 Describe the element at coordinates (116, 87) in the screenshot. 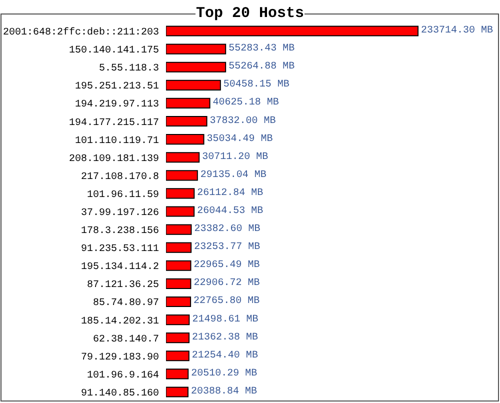

I see `y-tick-label: 195.251.213.51` at that location.